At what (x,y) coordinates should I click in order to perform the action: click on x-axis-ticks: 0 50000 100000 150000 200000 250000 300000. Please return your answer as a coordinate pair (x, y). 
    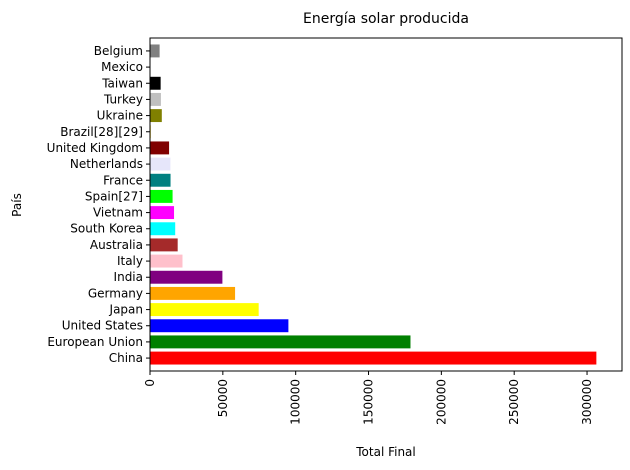
    Looking at the image, I should click on (368, 398).